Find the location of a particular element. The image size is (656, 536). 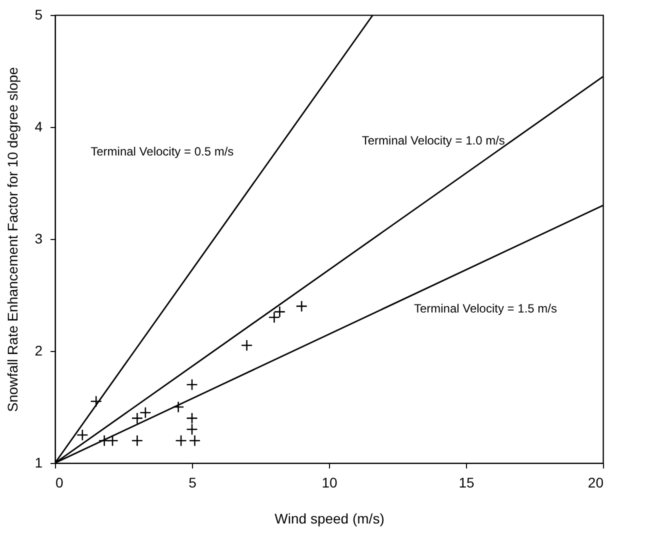

y-tick-label: 1 is located at coordinates (38, 462).